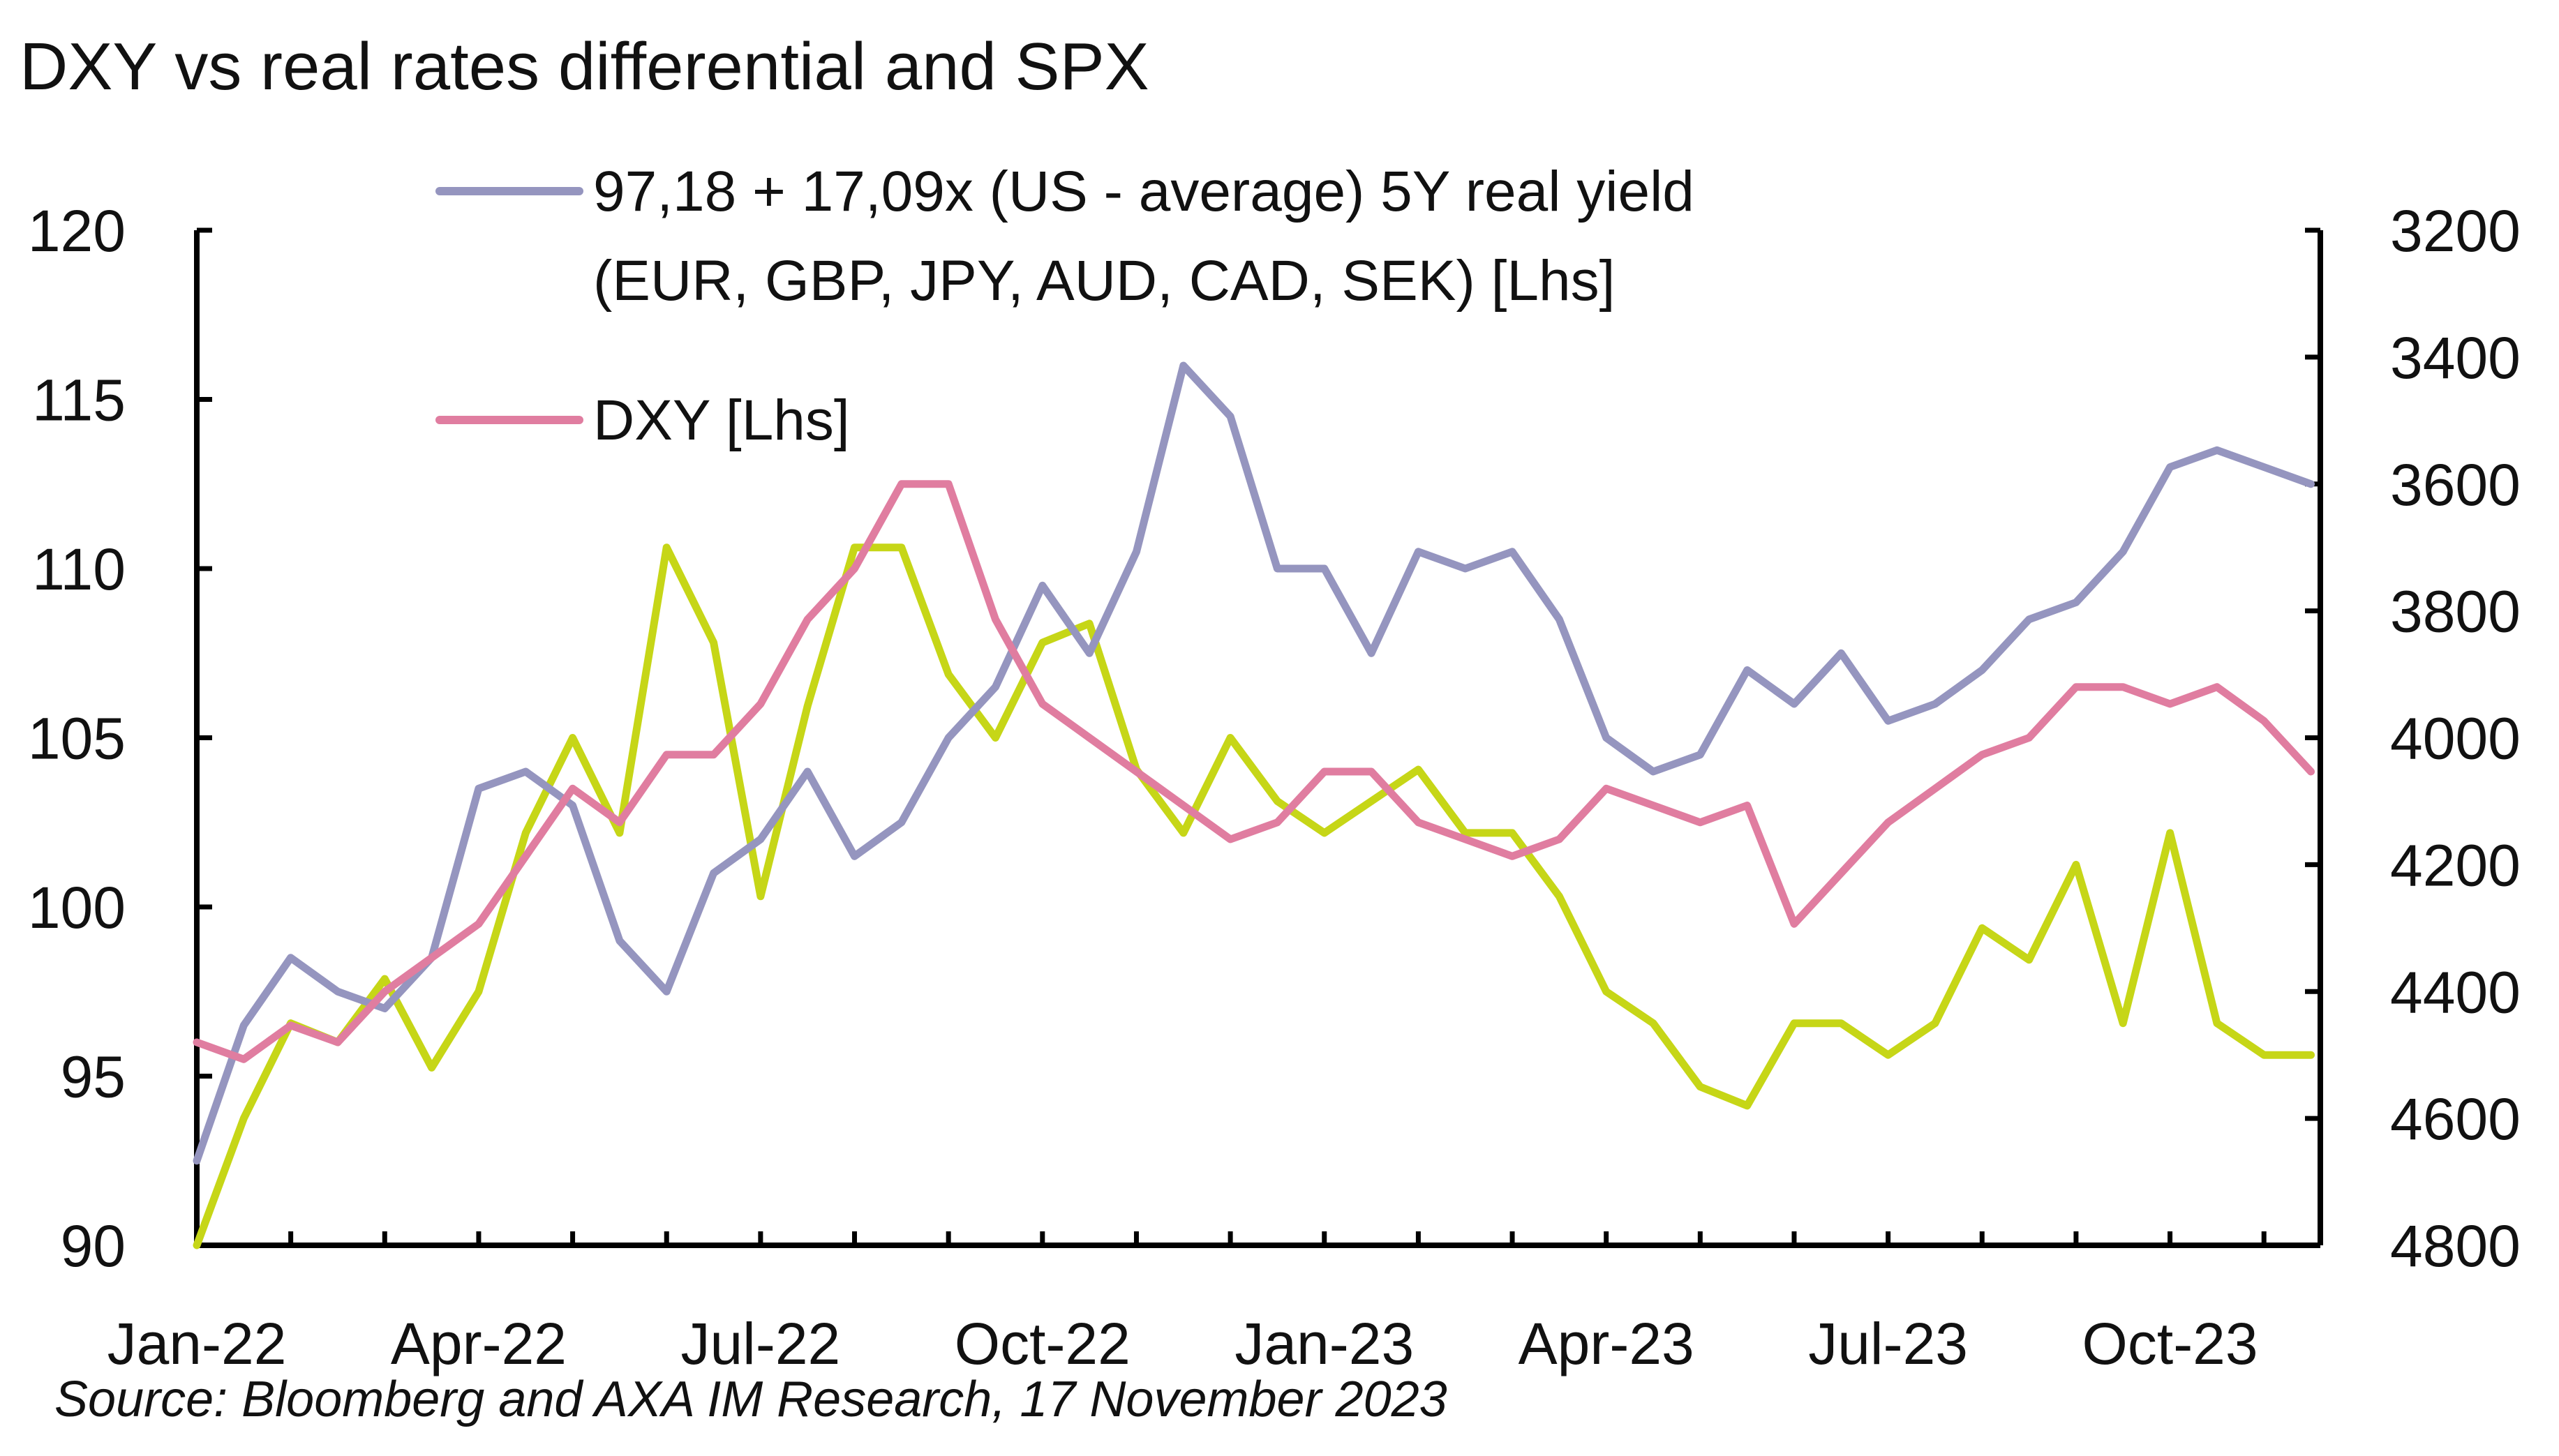 Image resolution: width=2559 pixels, height=1456 pixels. I want to click on y-left-tick-label: 105, so click(77, 739).